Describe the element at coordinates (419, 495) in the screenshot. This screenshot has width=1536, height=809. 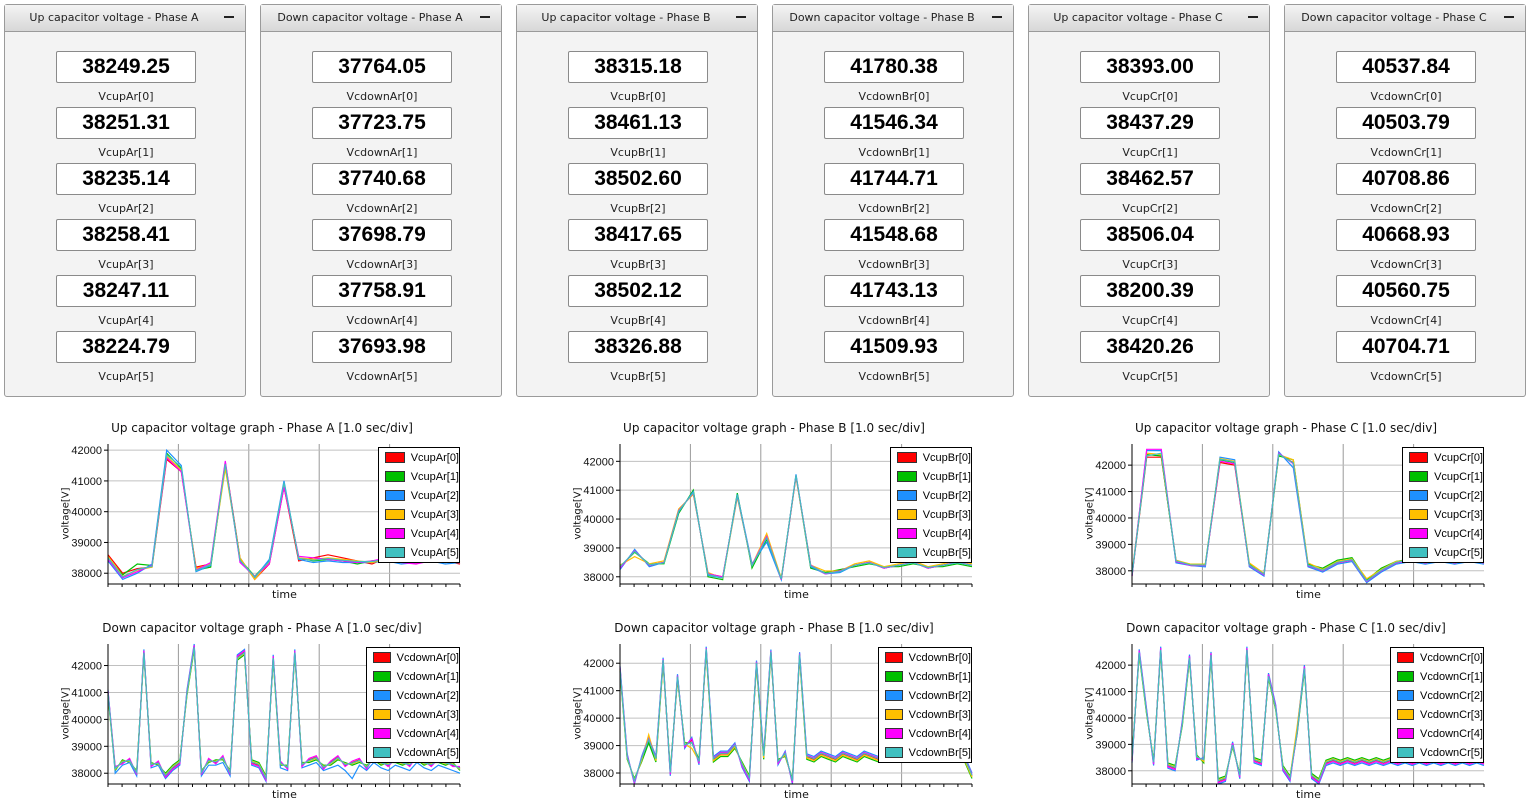
I see `legend-item: VcupAr[2]` at that location.